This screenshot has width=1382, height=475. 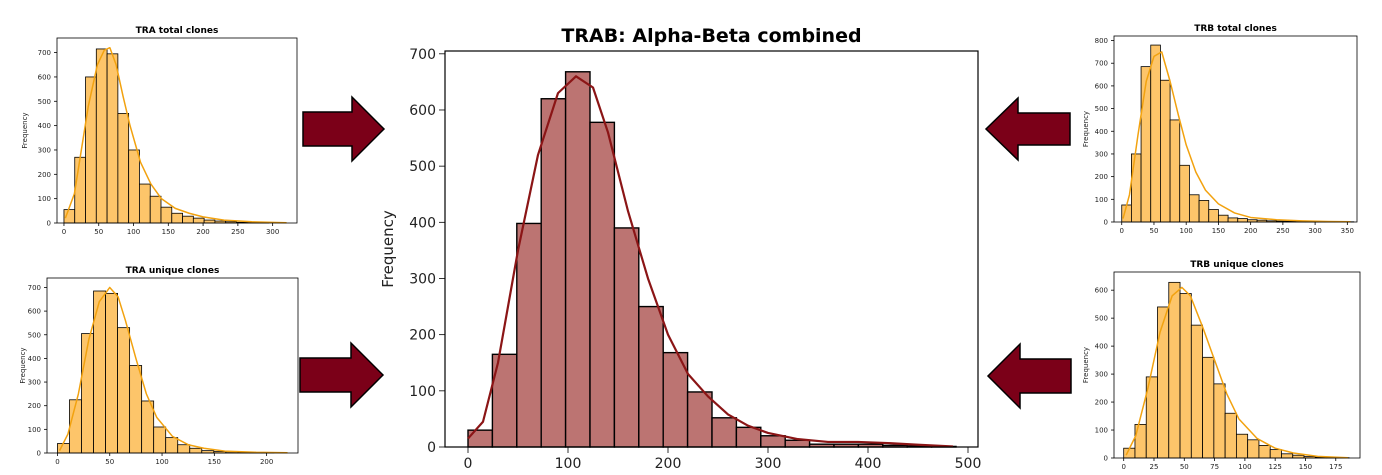 I want to click on arrow-right-top-icon, so click(x=344, y=129).